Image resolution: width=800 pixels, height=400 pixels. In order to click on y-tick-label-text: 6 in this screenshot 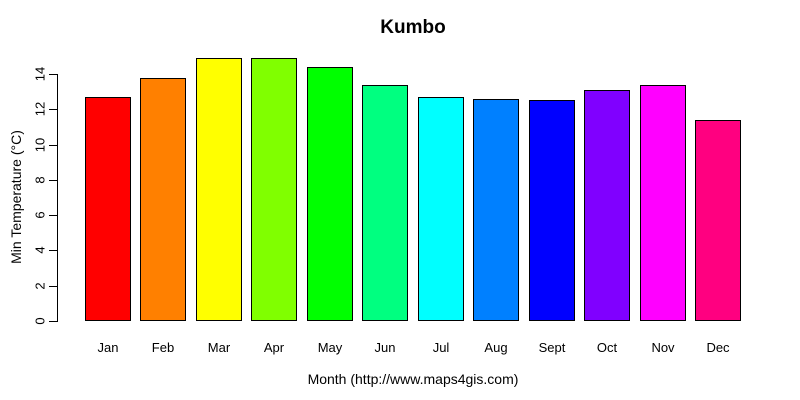, I will do `click(40, 215)`.